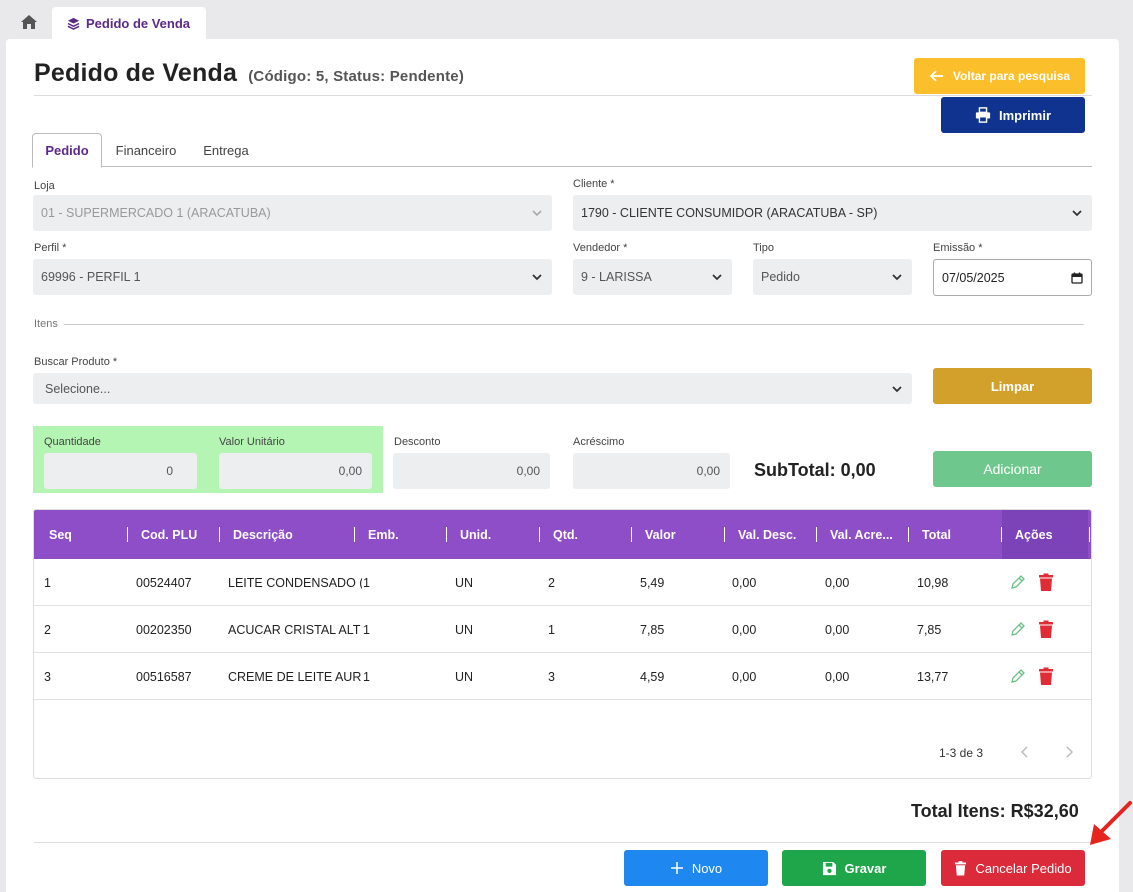 Image resolution: width=1133 pixels, height=892 pixels. I want to click on desconto-label: Desconto, so click(417, 442).